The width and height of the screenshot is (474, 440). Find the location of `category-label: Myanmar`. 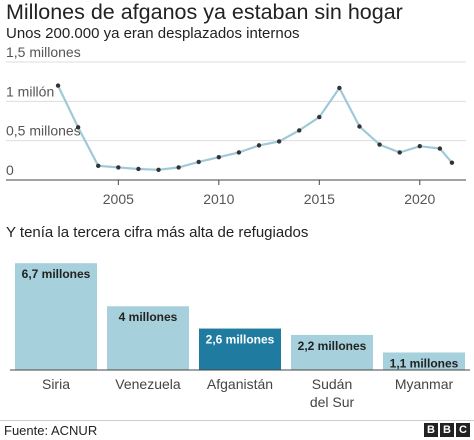

category-label: Myanmar is located at coordinates (424, 384).